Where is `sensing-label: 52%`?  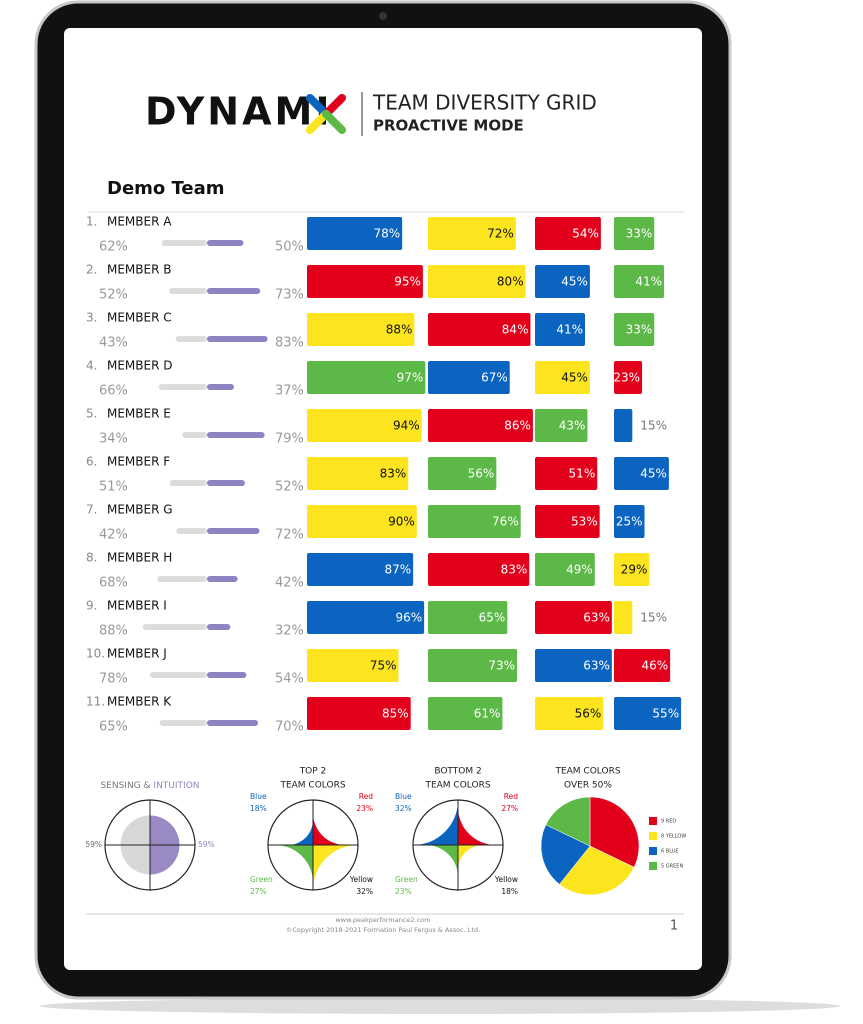
sensing-label: 52% is located at coordinates (113, 295).